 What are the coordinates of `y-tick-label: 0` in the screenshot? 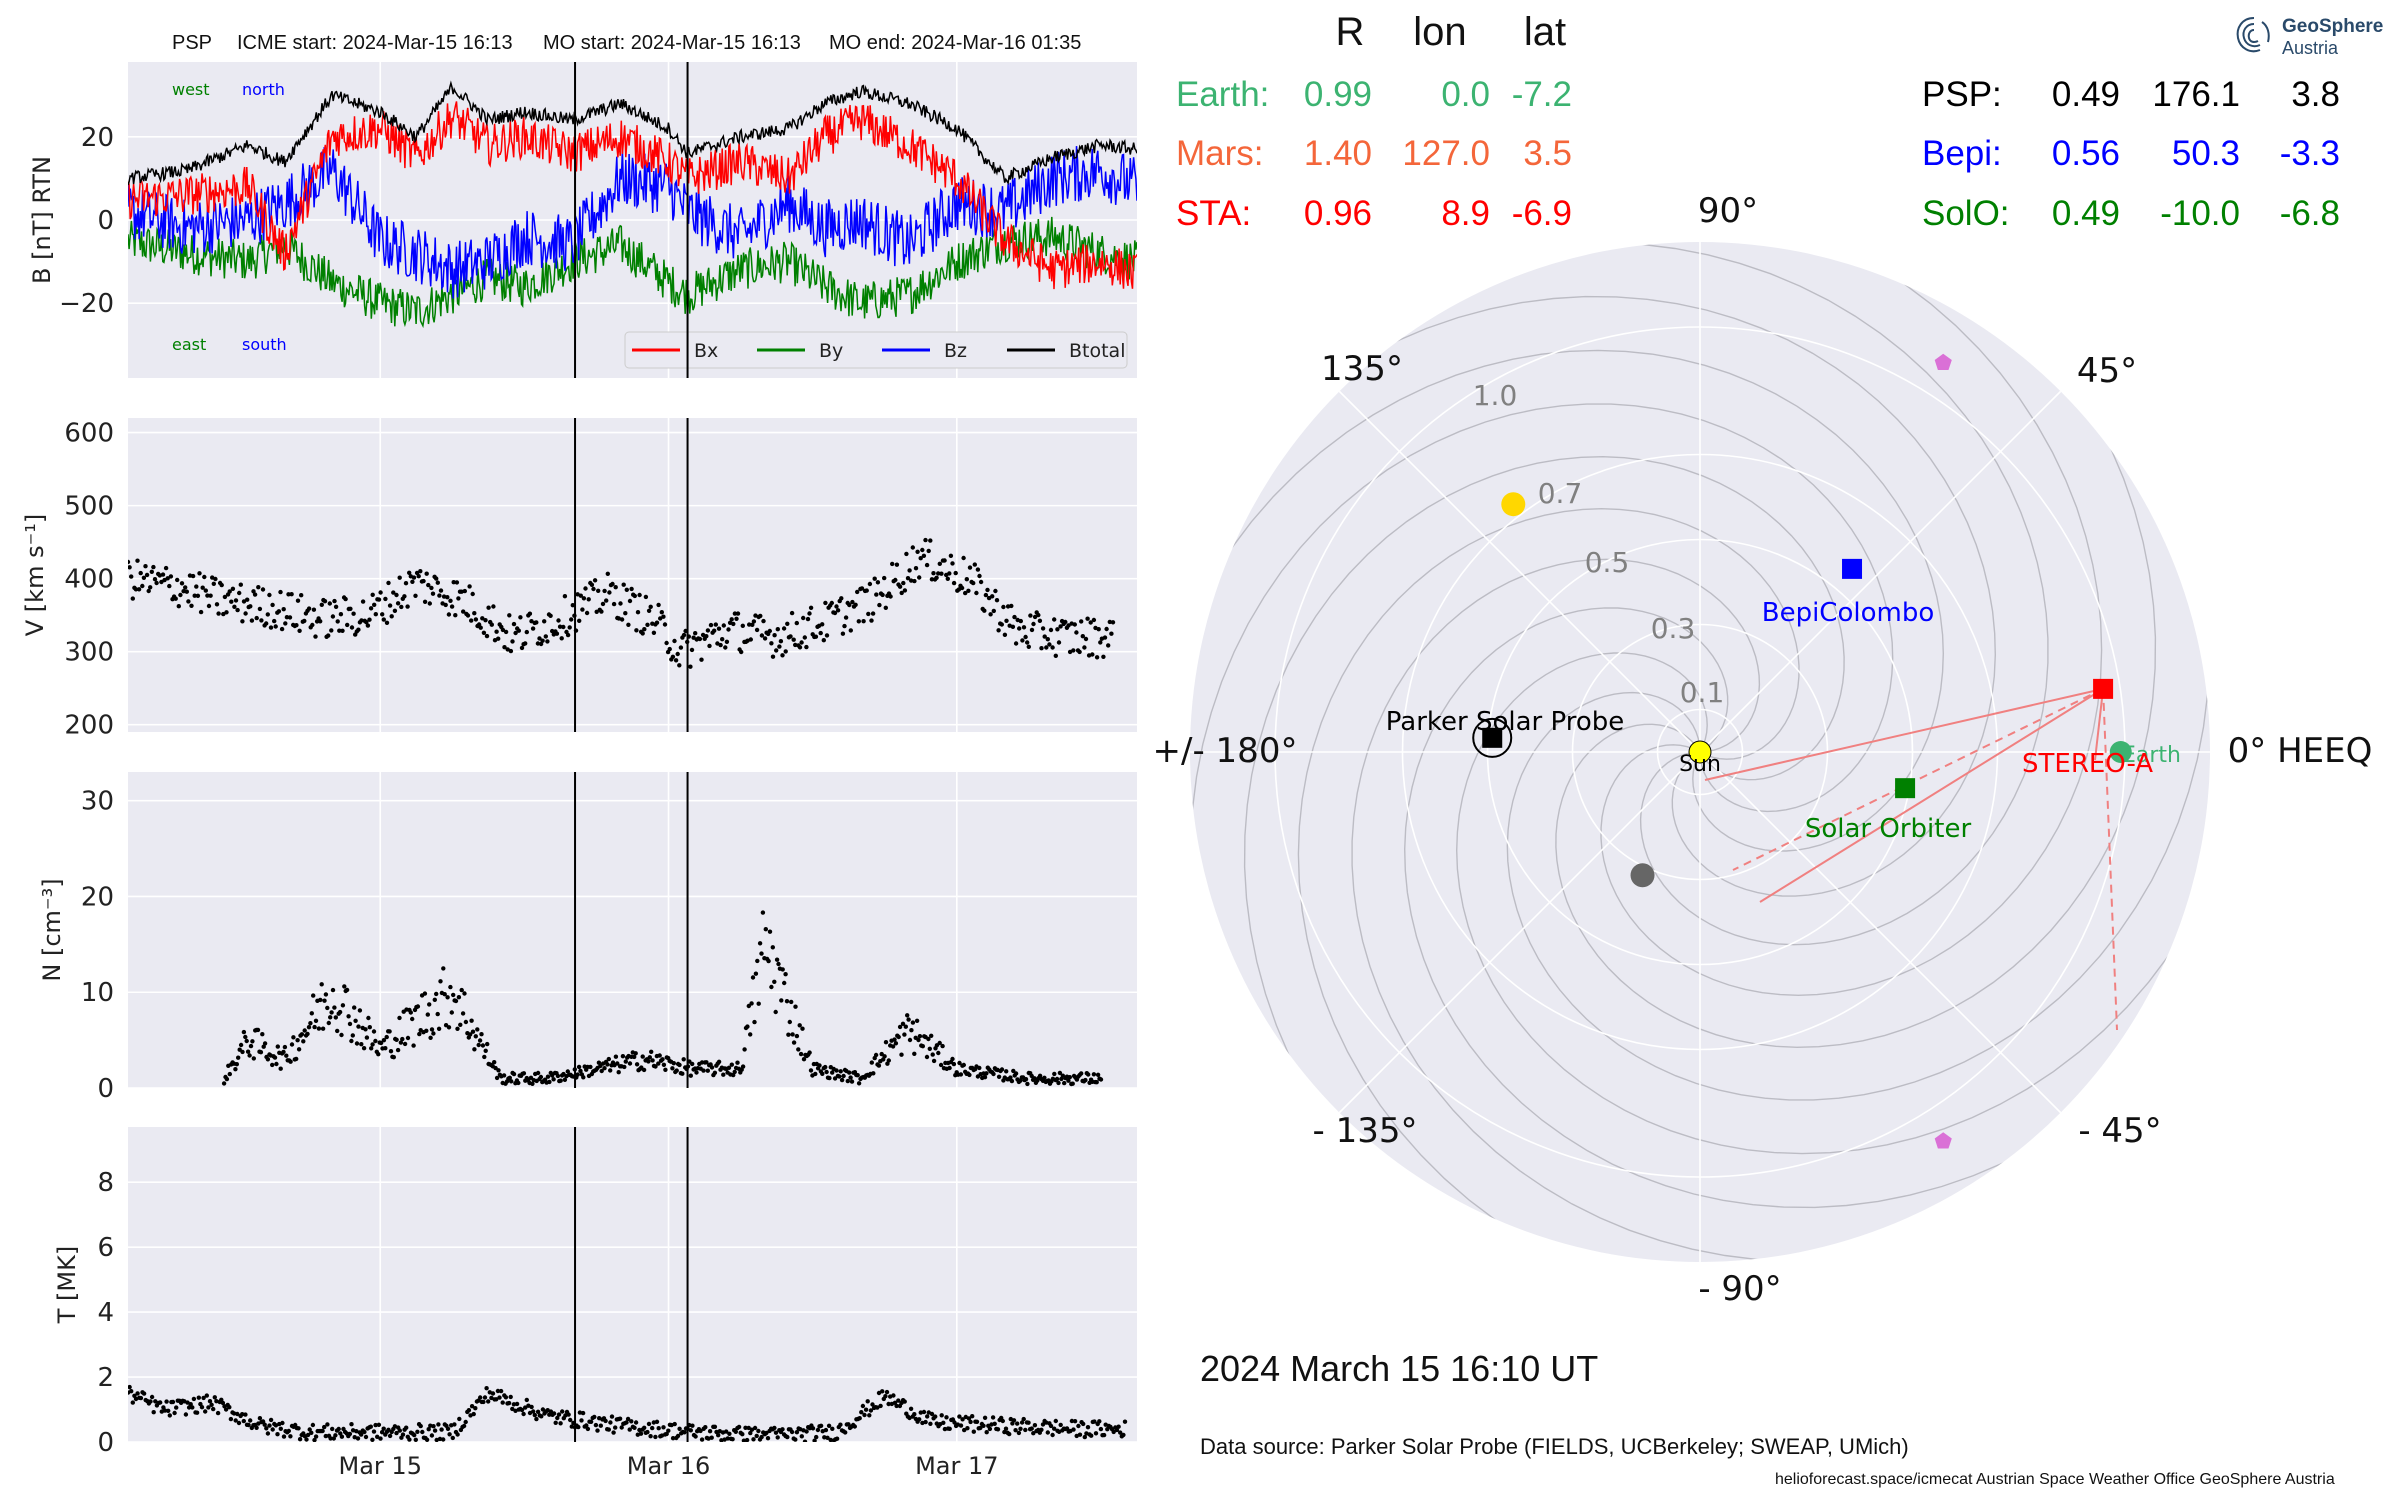 It's located at (105, 1089).